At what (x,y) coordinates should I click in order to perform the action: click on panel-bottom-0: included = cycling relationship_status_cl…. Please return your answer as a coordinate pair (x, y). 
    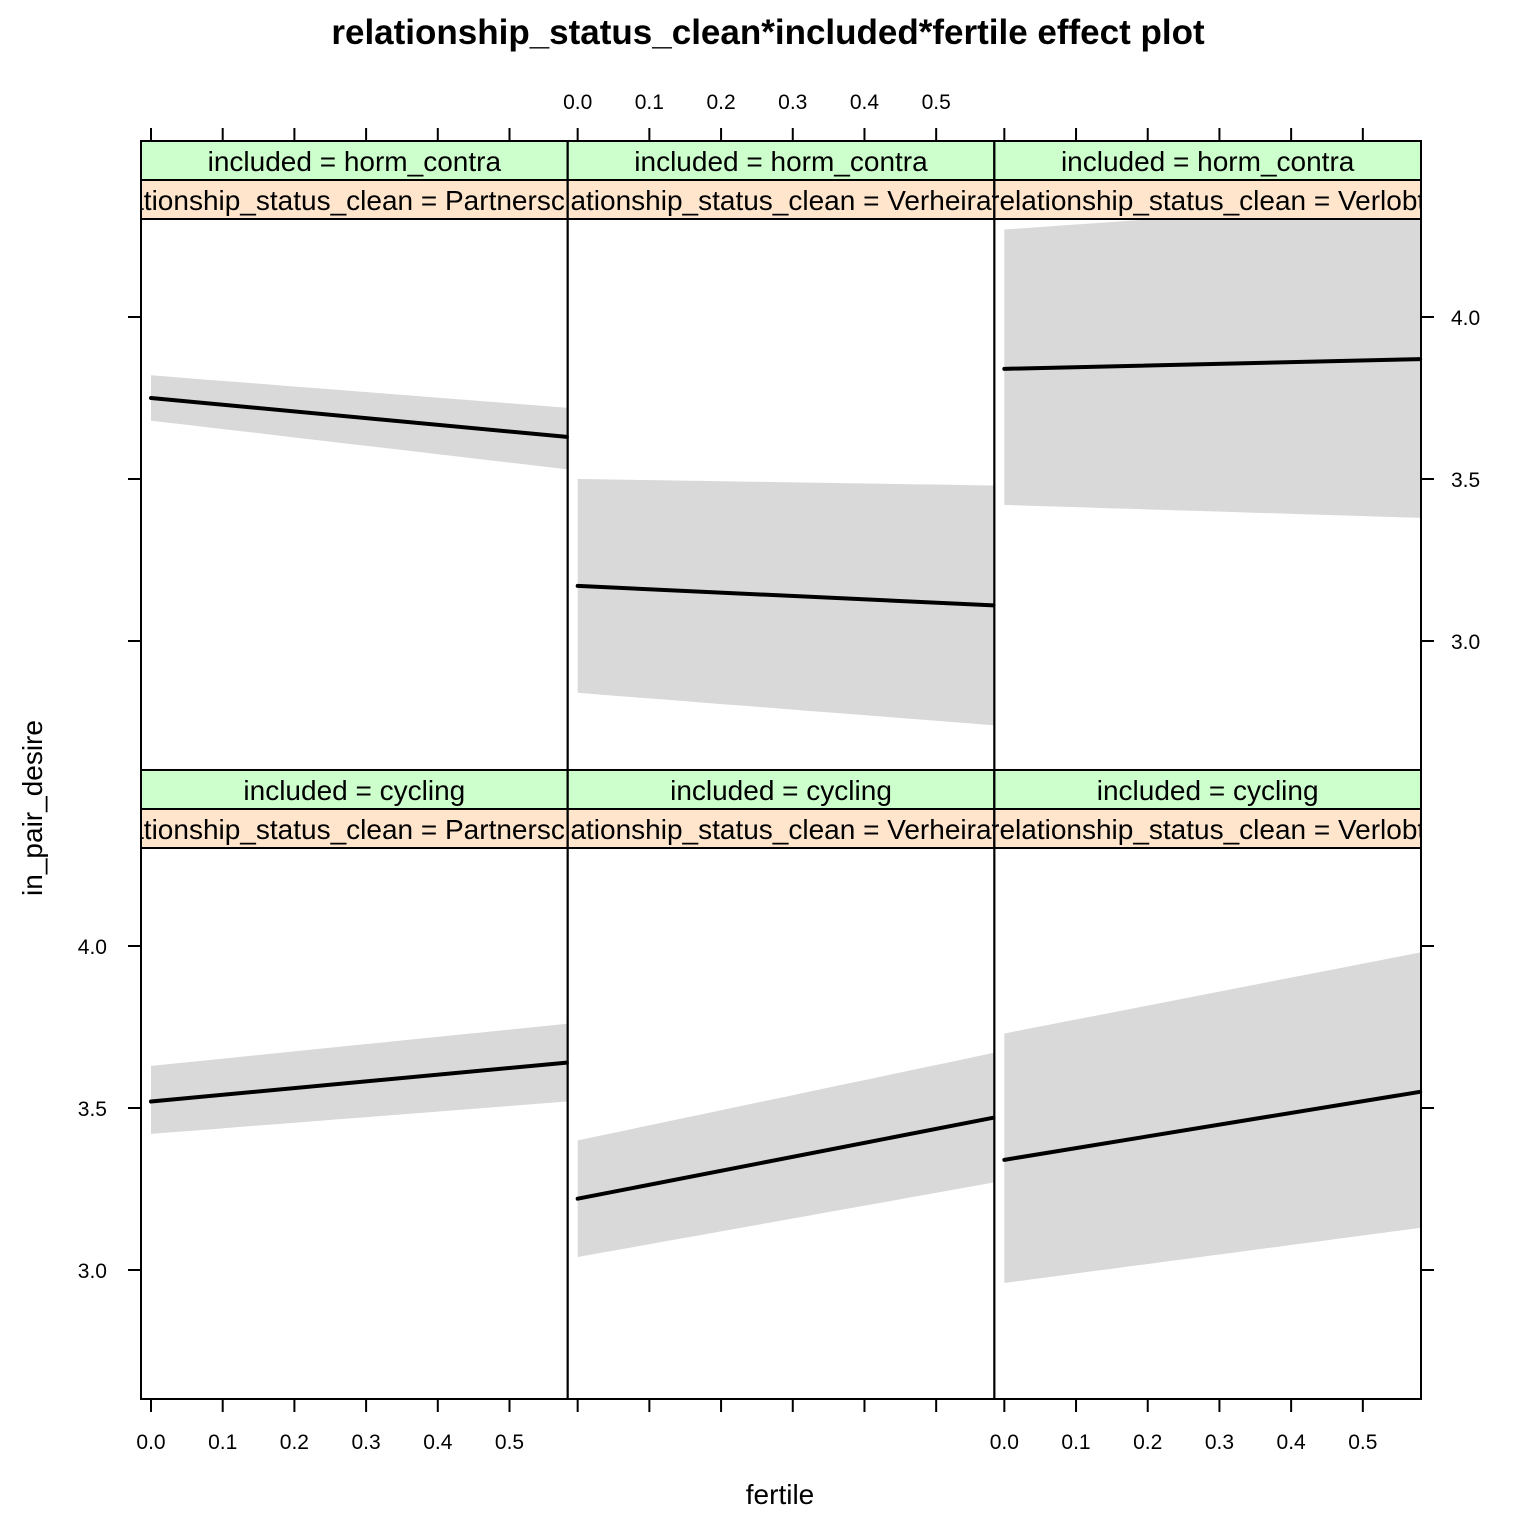
    Looking at the image, I should click on (354, 1084).